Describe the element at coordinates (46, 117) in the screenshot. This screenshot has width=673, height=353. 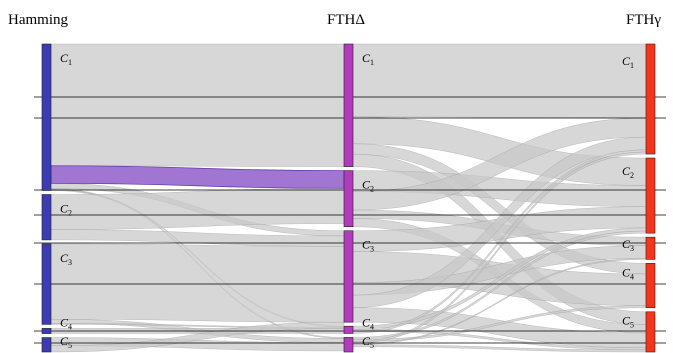
I see `node-hamming-c1` at that location.